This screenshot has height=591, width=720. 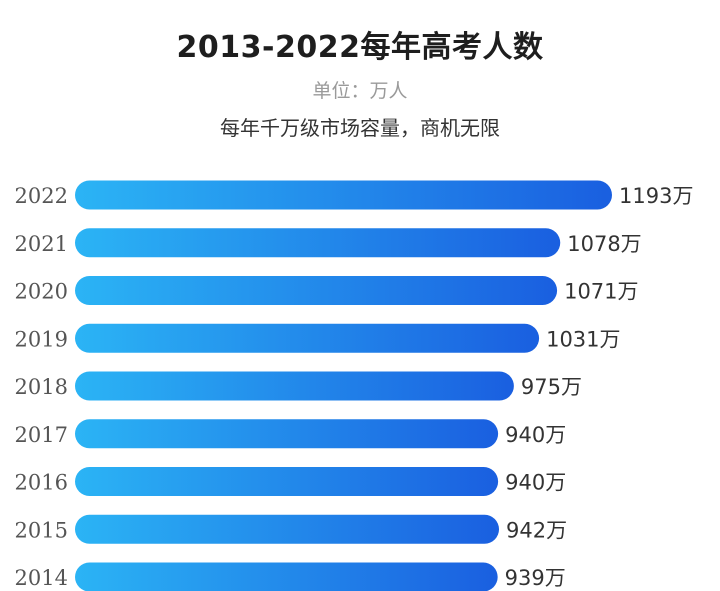 What do you see at coordinates (360, 128) in the screenshot?
I see `tagline: 每年千万级市场容量，商机无限` at bounding box center [360, 128].